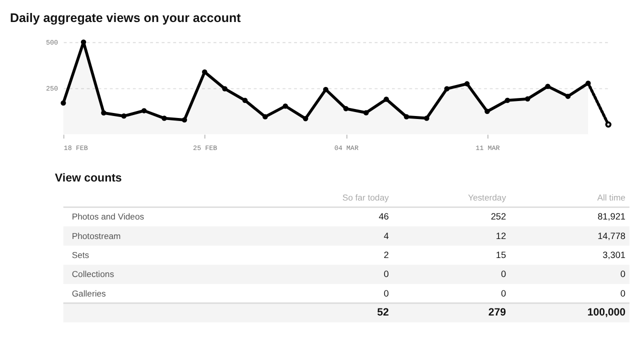 Image resolution: width=640 pixels, height=361 pixels. Describe the element at coordinates (386, 235) in the screenshot. I see `data-label: 4` at that location.